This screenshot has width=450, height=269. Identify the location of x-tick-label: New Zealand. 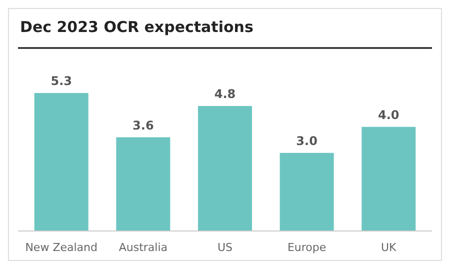
(61, 247).